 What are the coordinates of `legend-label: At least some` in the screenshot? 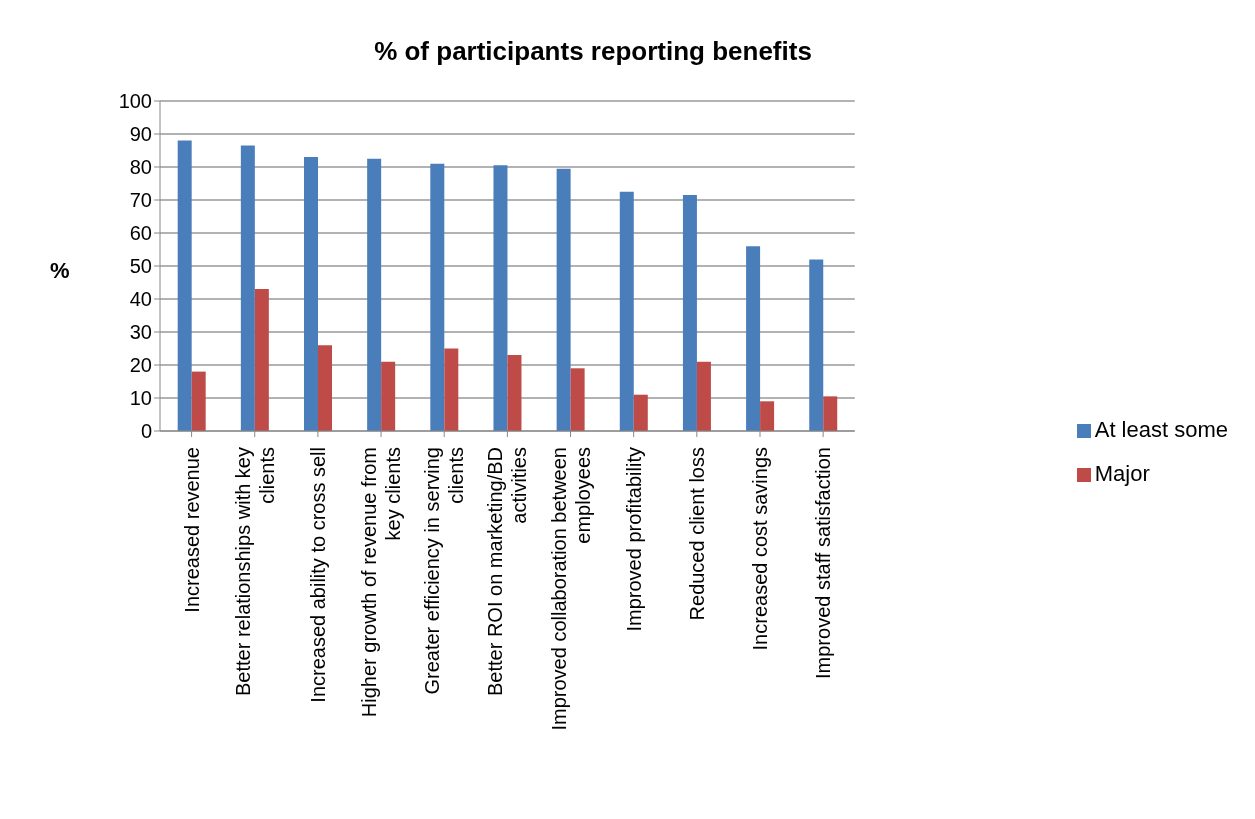 It's located at (1161, 429).